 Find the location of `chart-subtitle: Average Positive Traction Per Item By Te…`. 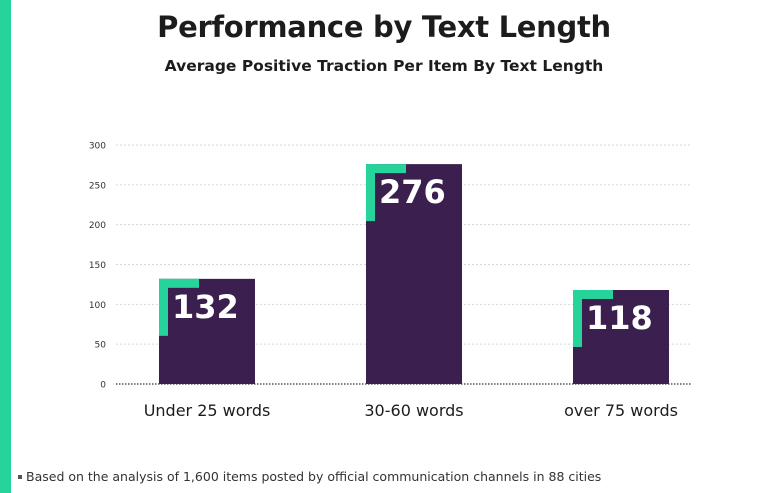

chart-subtitle: Average Positive Traction Per Item By Te… is located at coordinates (384, 66).